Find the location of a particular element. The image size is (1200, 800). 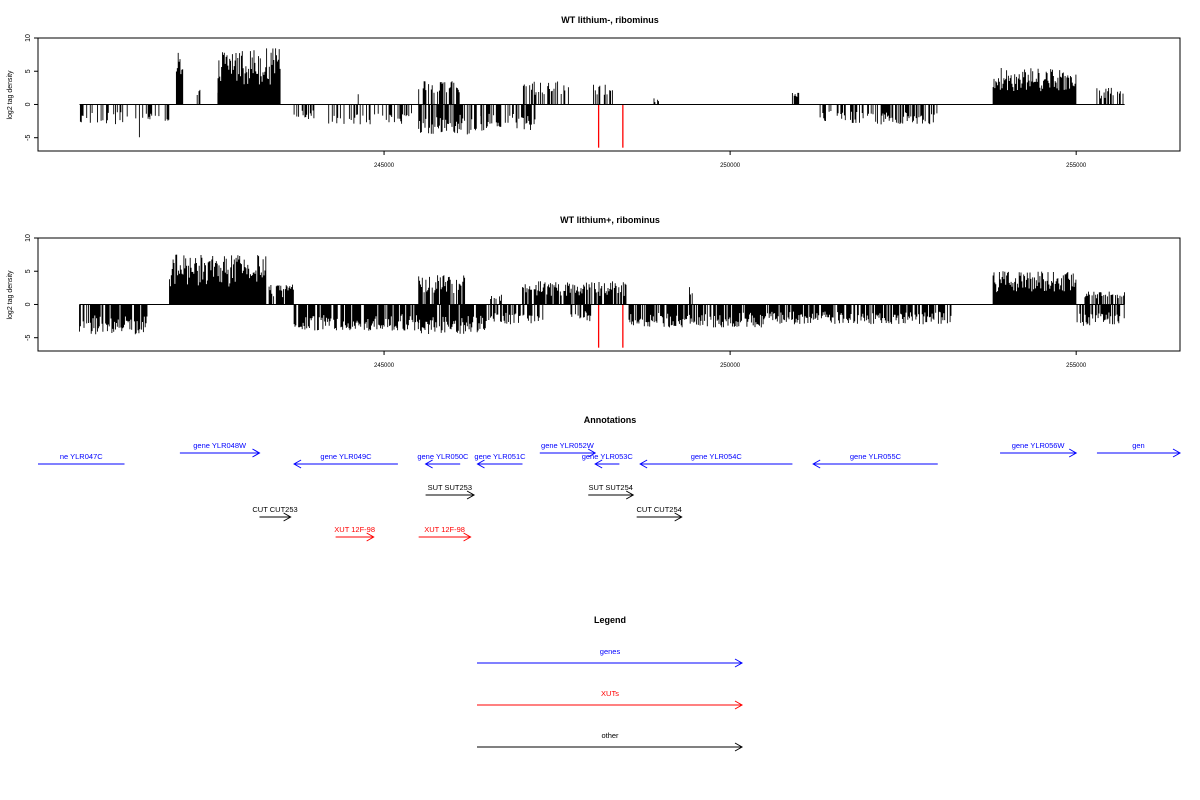

feature-gene: gene YLR055C is located at coordinates (875, 460).